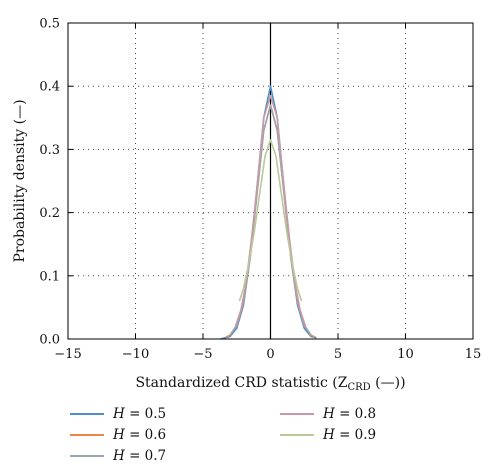  I want to click on y-tick-label: 0.4, so click(49, 87).